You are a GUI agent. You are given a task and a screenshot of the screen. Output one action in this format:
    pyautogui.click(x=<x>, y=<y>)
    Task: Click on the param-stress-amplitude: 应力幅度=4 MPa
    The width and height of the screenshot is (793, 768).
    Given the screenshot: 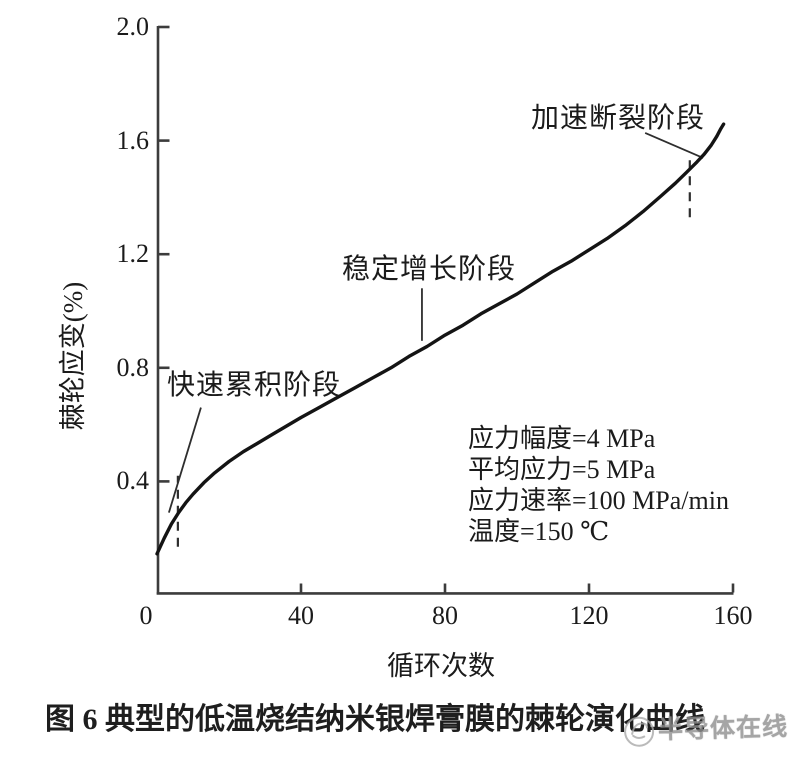 What is the action you would take?
    pyautogui.click(x=562, y=438)
    